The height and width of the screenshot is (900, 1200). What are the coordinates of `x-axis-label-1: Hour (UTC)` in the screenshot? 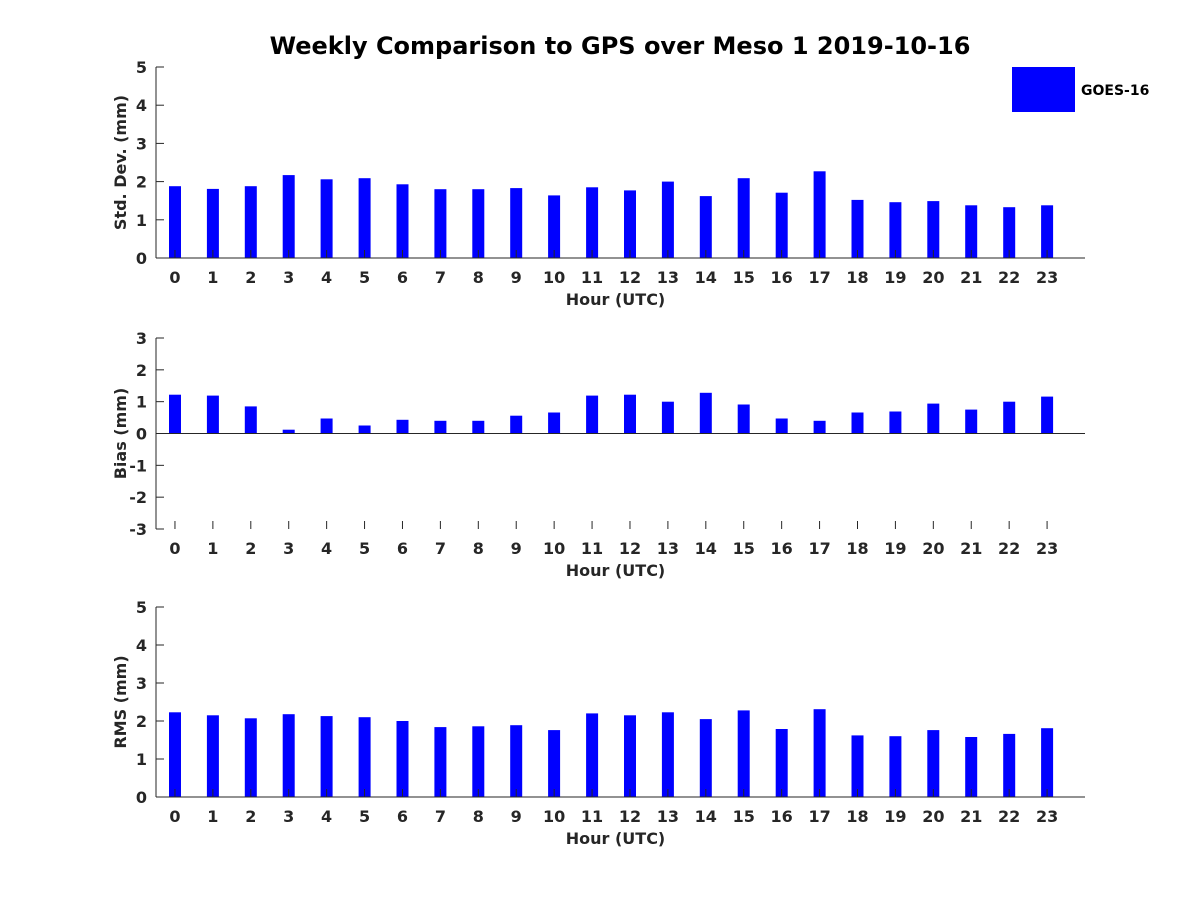 It's located at (616, 299).